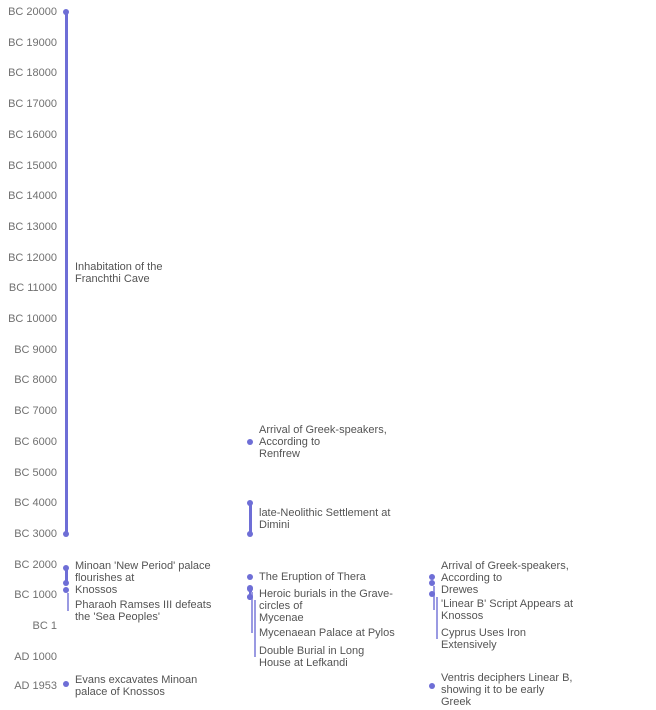  I want to click on event-renfrew-arrival-dot, so click(250, 441).